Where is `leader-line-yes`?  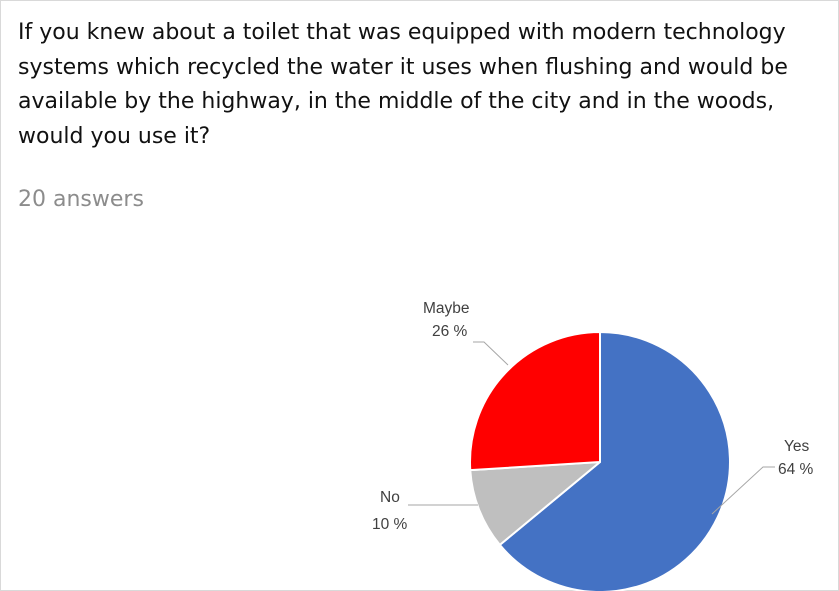
leader-line-yes is located at coordinates (743, 490).